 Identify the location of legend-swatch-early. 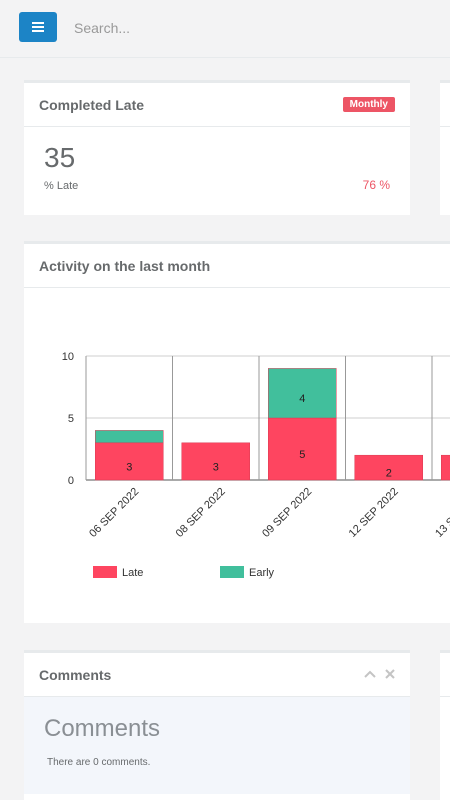
(232, 572).